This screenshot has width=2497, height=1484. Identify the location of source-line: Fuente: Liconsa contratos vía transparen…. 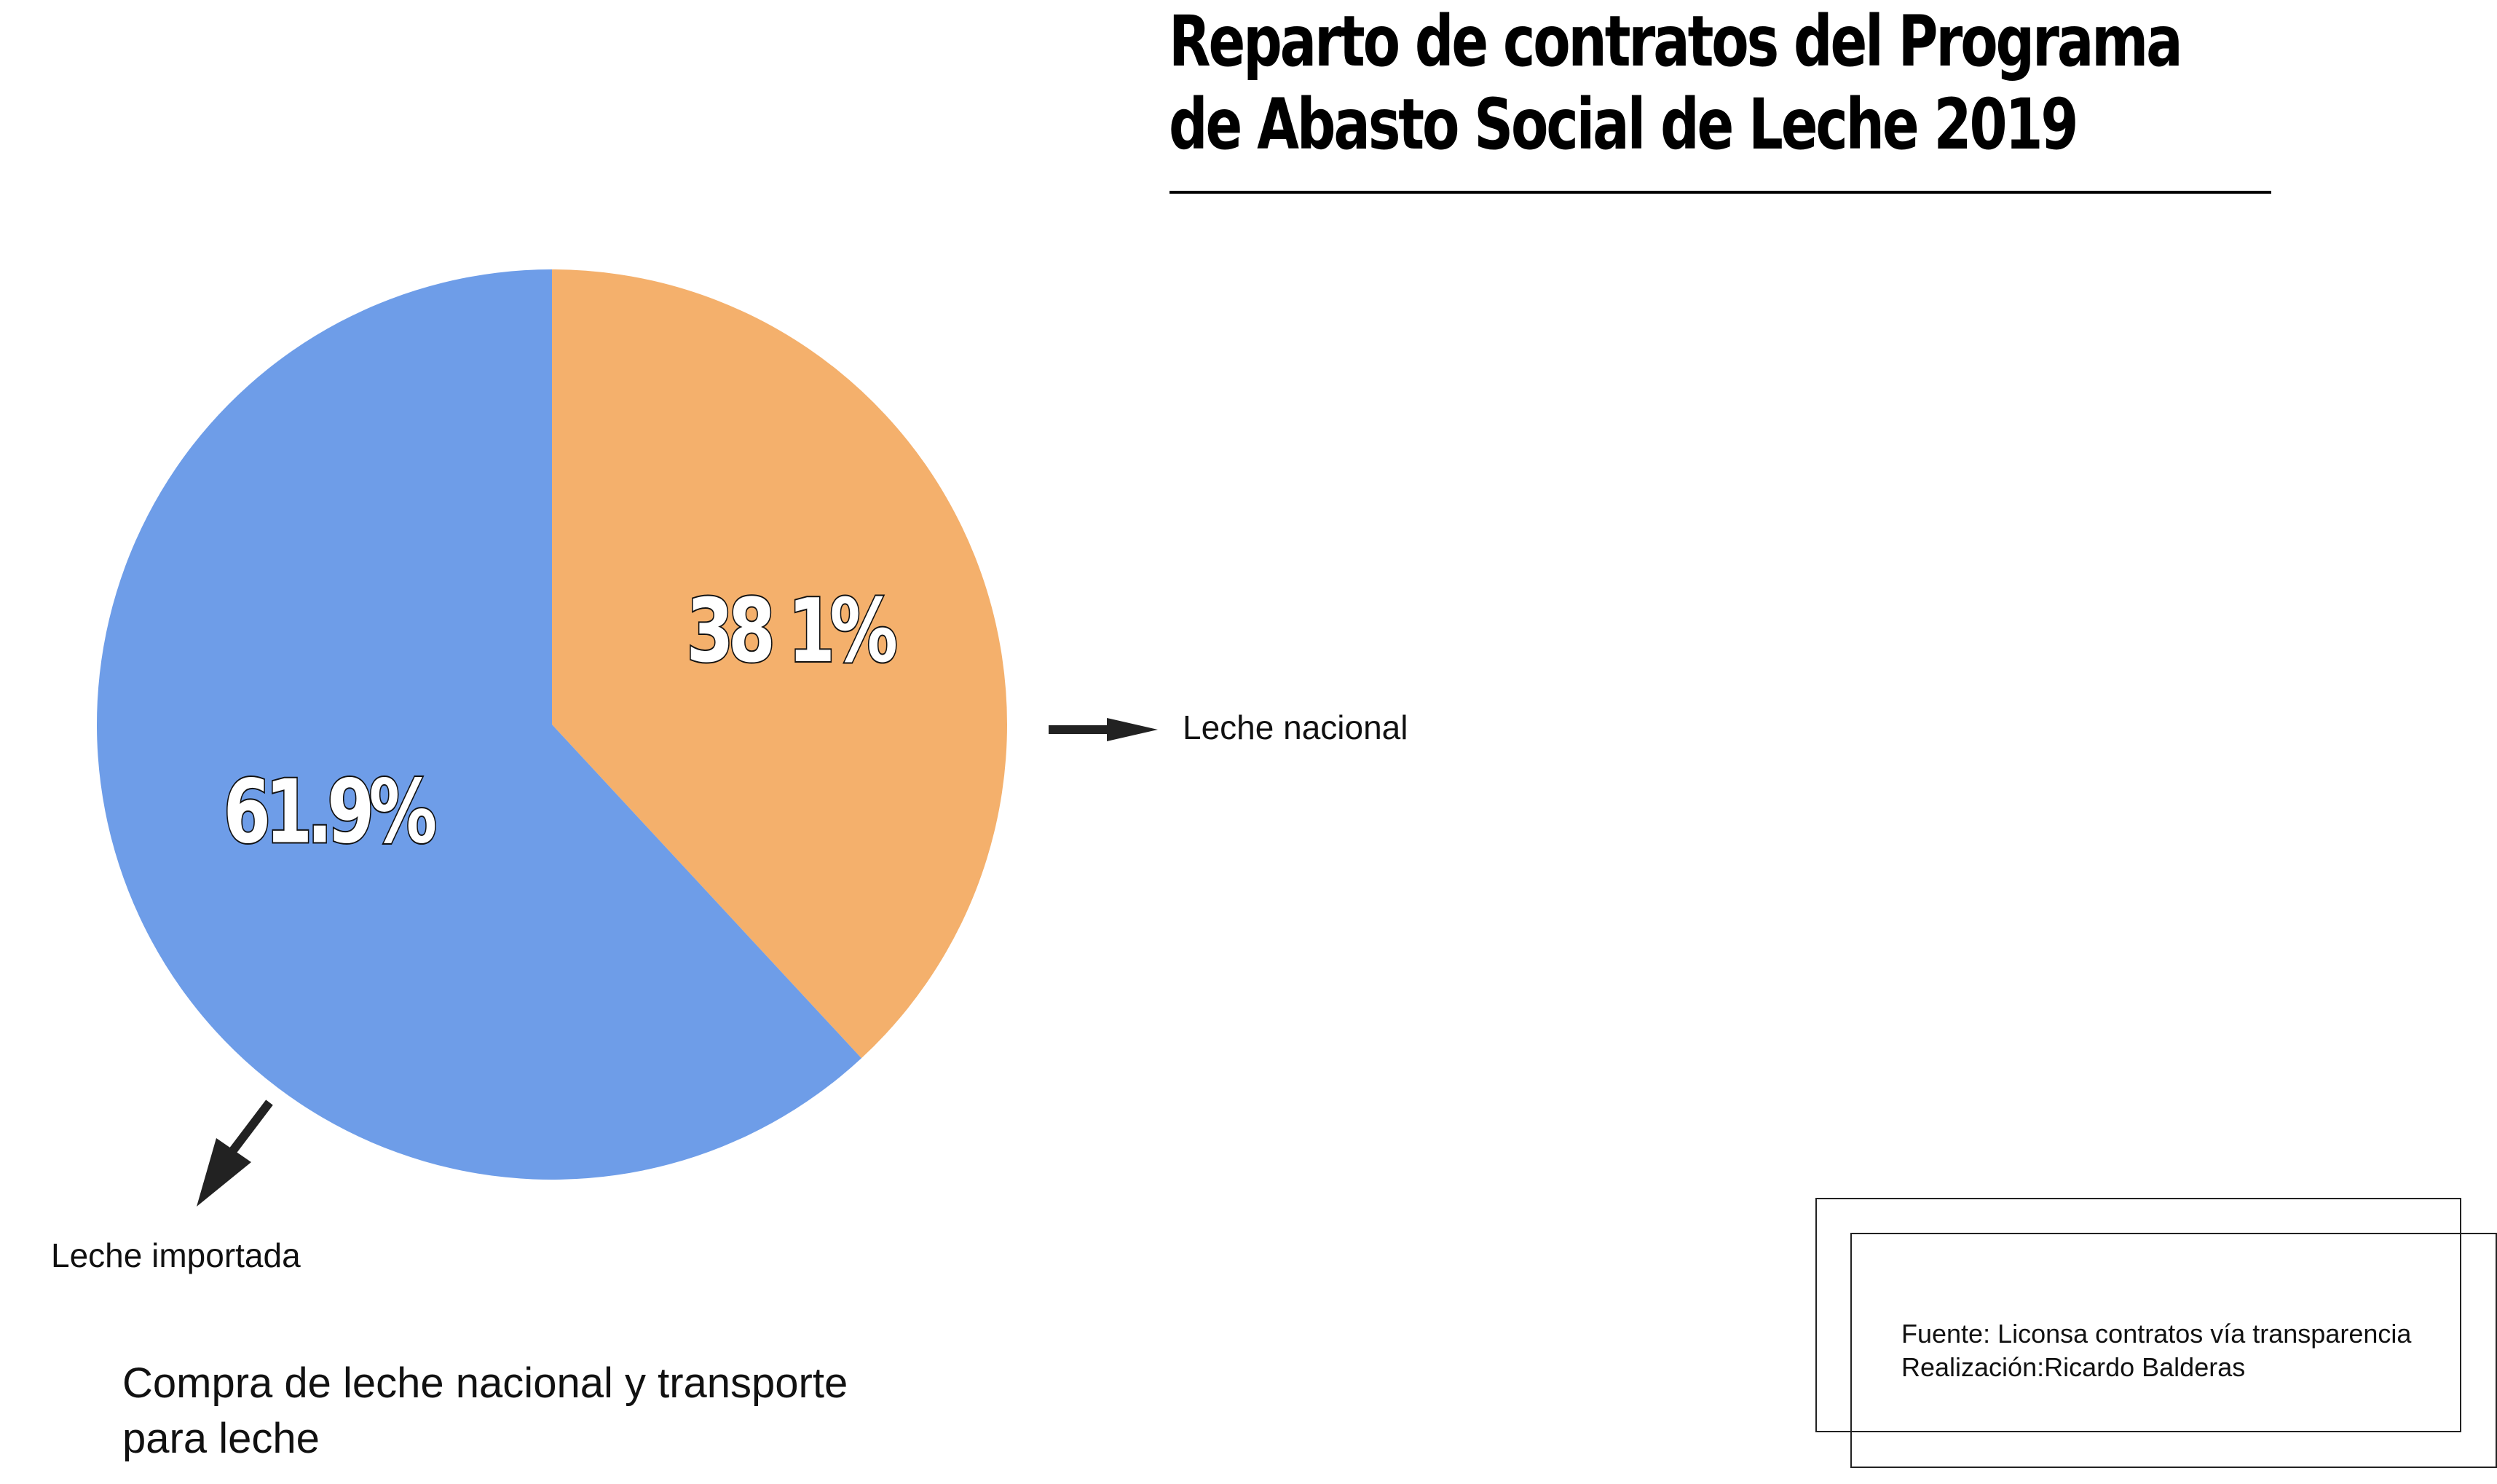
(2156, 1334).